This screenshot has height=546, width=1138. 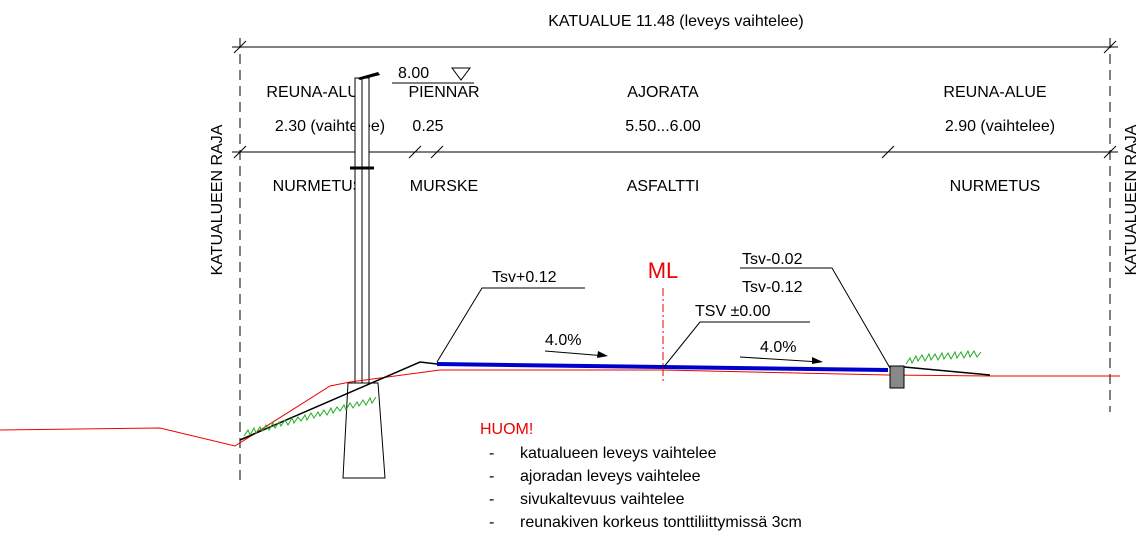 What do you see at coordinates (733, 311) in the screenshot?
I see `level-label: TSV ±0.00` at bounding box center [733, 311].